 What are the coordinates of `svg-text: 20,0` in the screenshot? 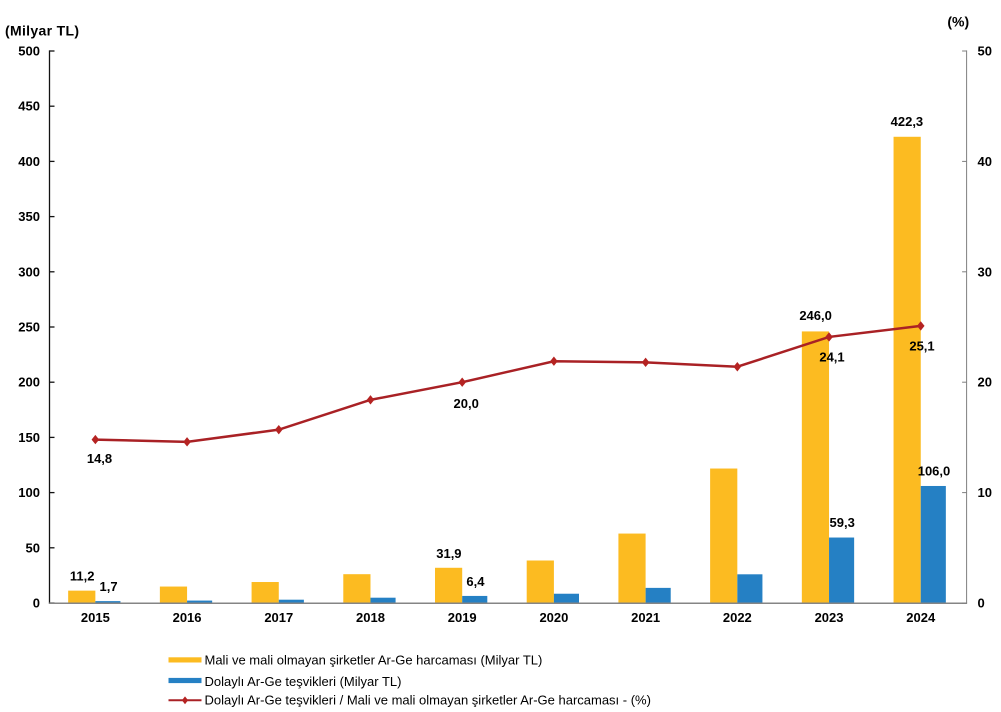 It's located at (466, 403).